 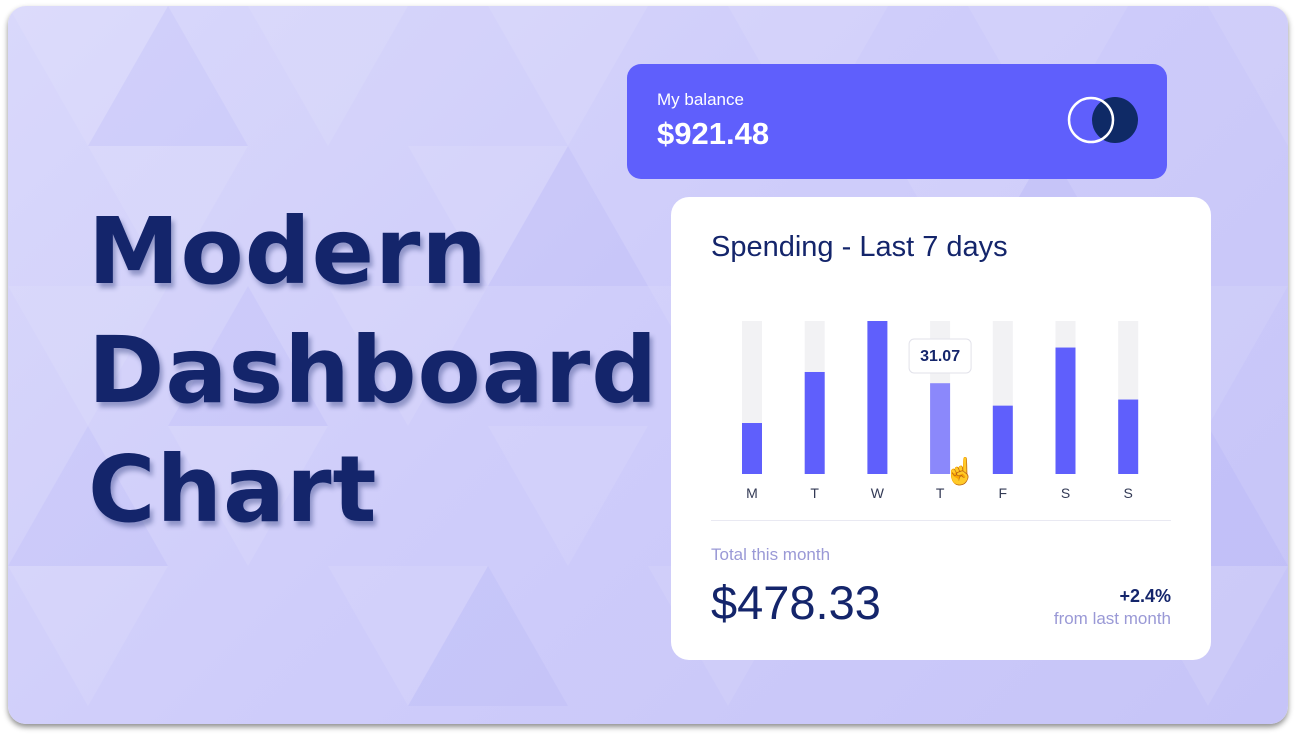 I want to click on change-note: from last month, so click(x=1112, y=618).